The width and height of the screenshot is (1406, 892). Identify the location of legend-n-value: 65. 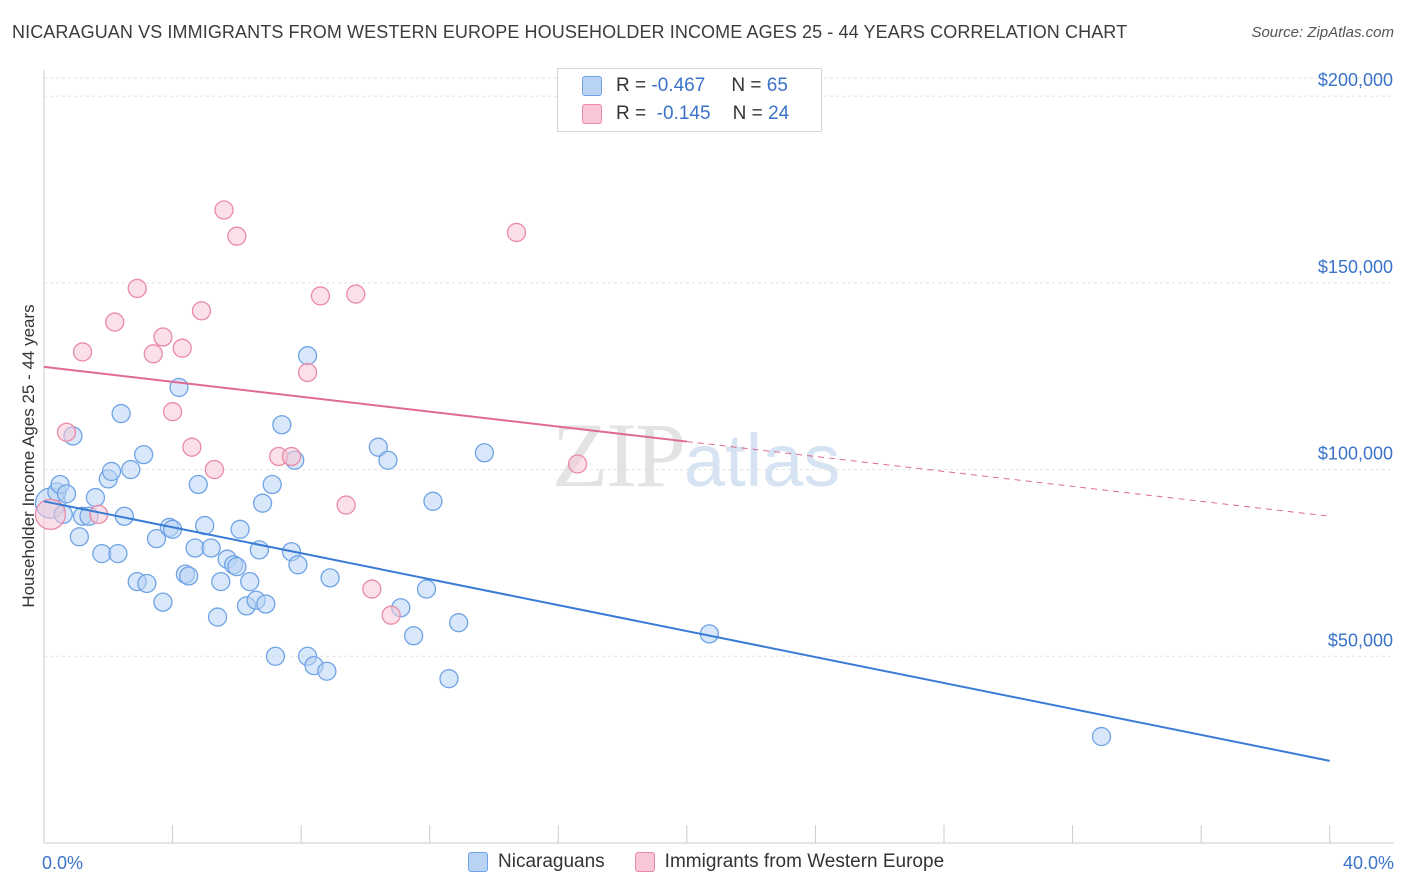
(777, 85).